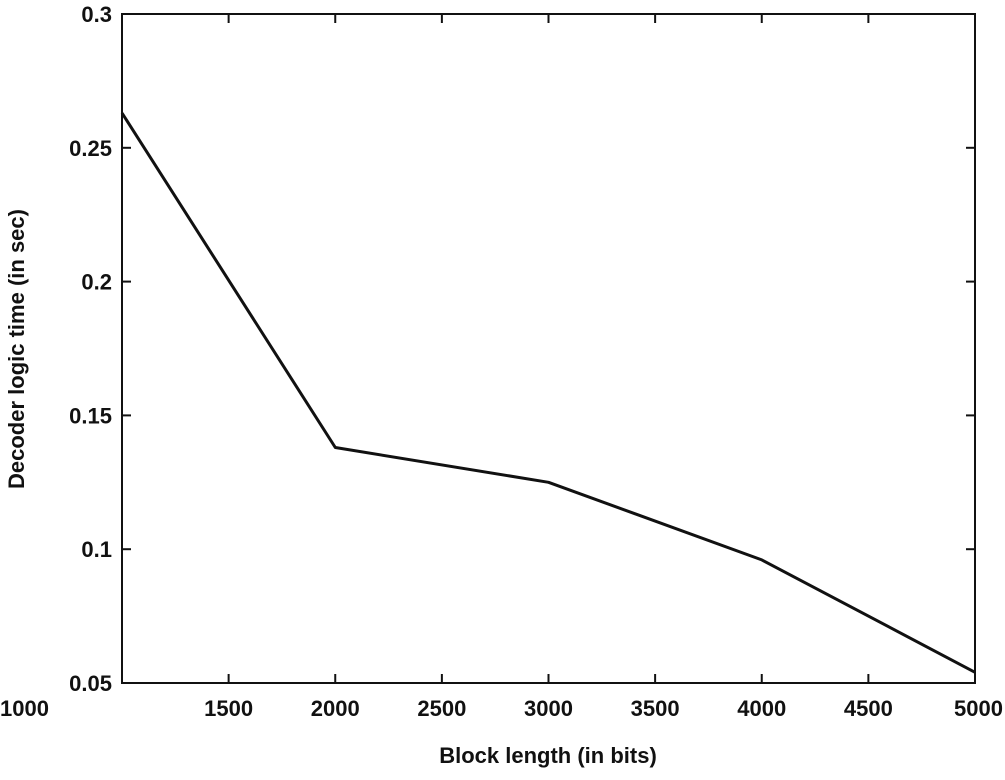 The width and height of the screenshot is (1005, 780). I want to click on x-tick-label: 1000, so click(24, 708).